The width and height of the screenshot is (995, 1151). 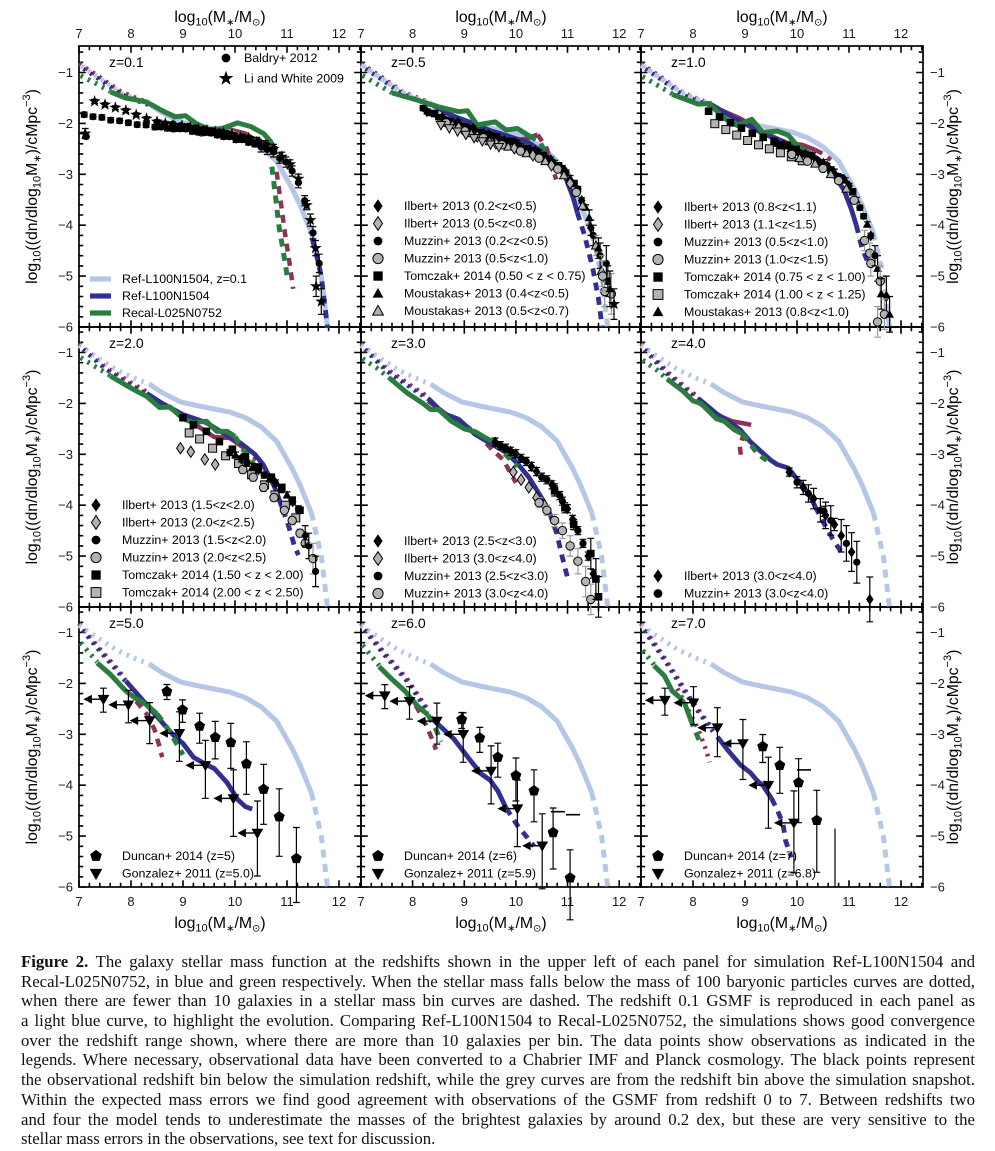 What do you see at coordinates (194, 558) in the screenshot?
I see `svg-text: Muzzin+ 2013 (2.0<z<2.5)` at bounding box center [194, 558].